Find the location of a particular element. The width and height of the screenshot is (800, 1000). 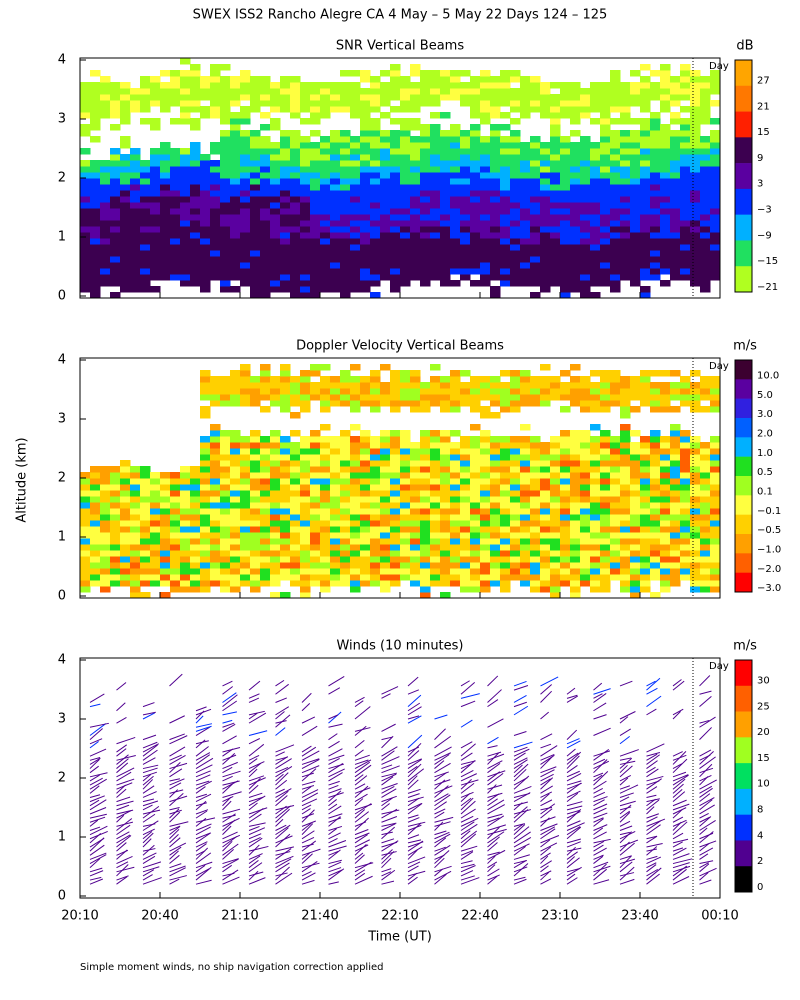

y-tick-label: 4 is located at coordinates (62, 60).